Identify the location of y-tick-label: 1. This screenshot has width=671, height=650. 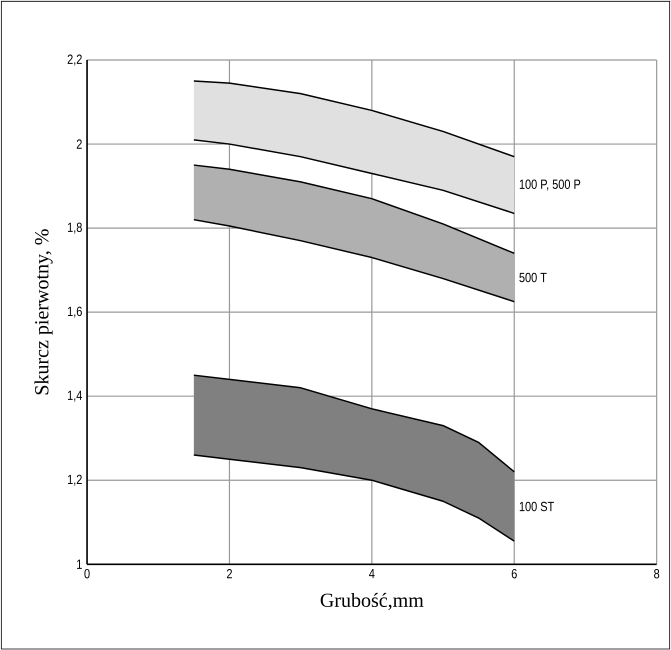
(79, 564).